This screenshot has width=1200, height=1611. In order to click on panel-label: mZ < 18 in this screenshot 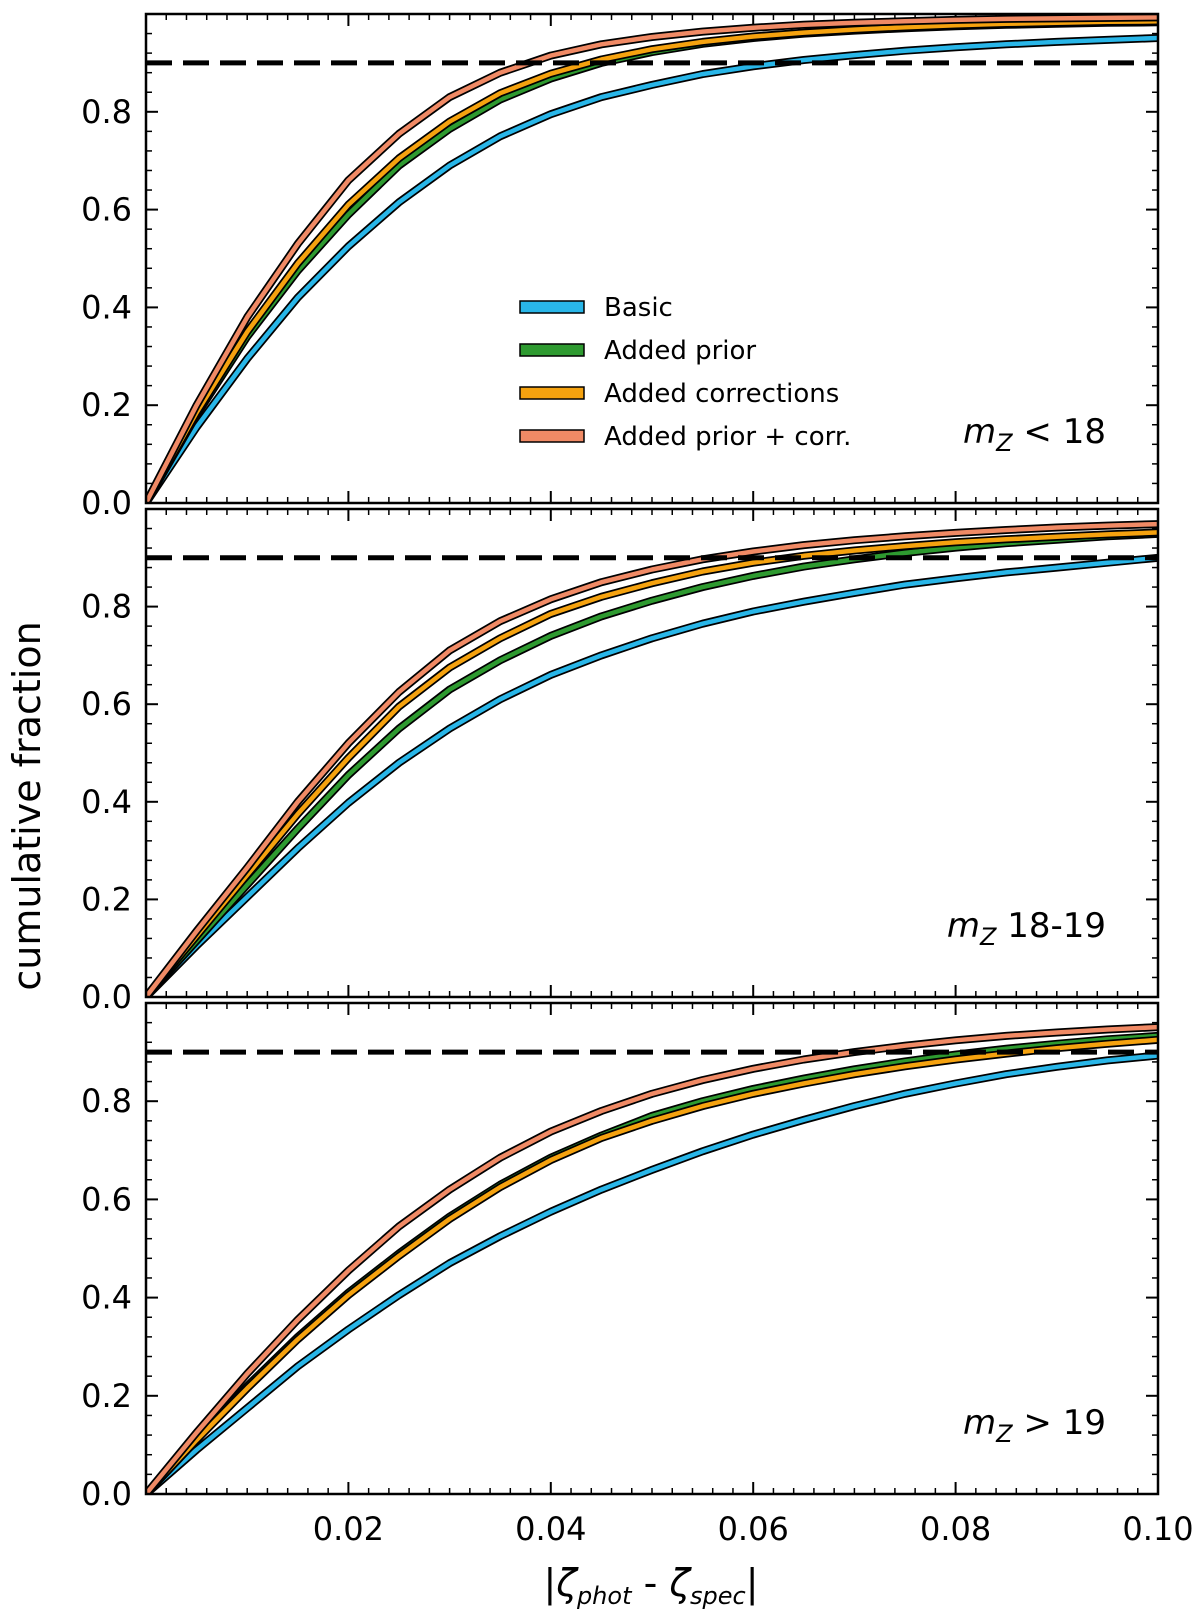, I will do `click(1034, 434)`.